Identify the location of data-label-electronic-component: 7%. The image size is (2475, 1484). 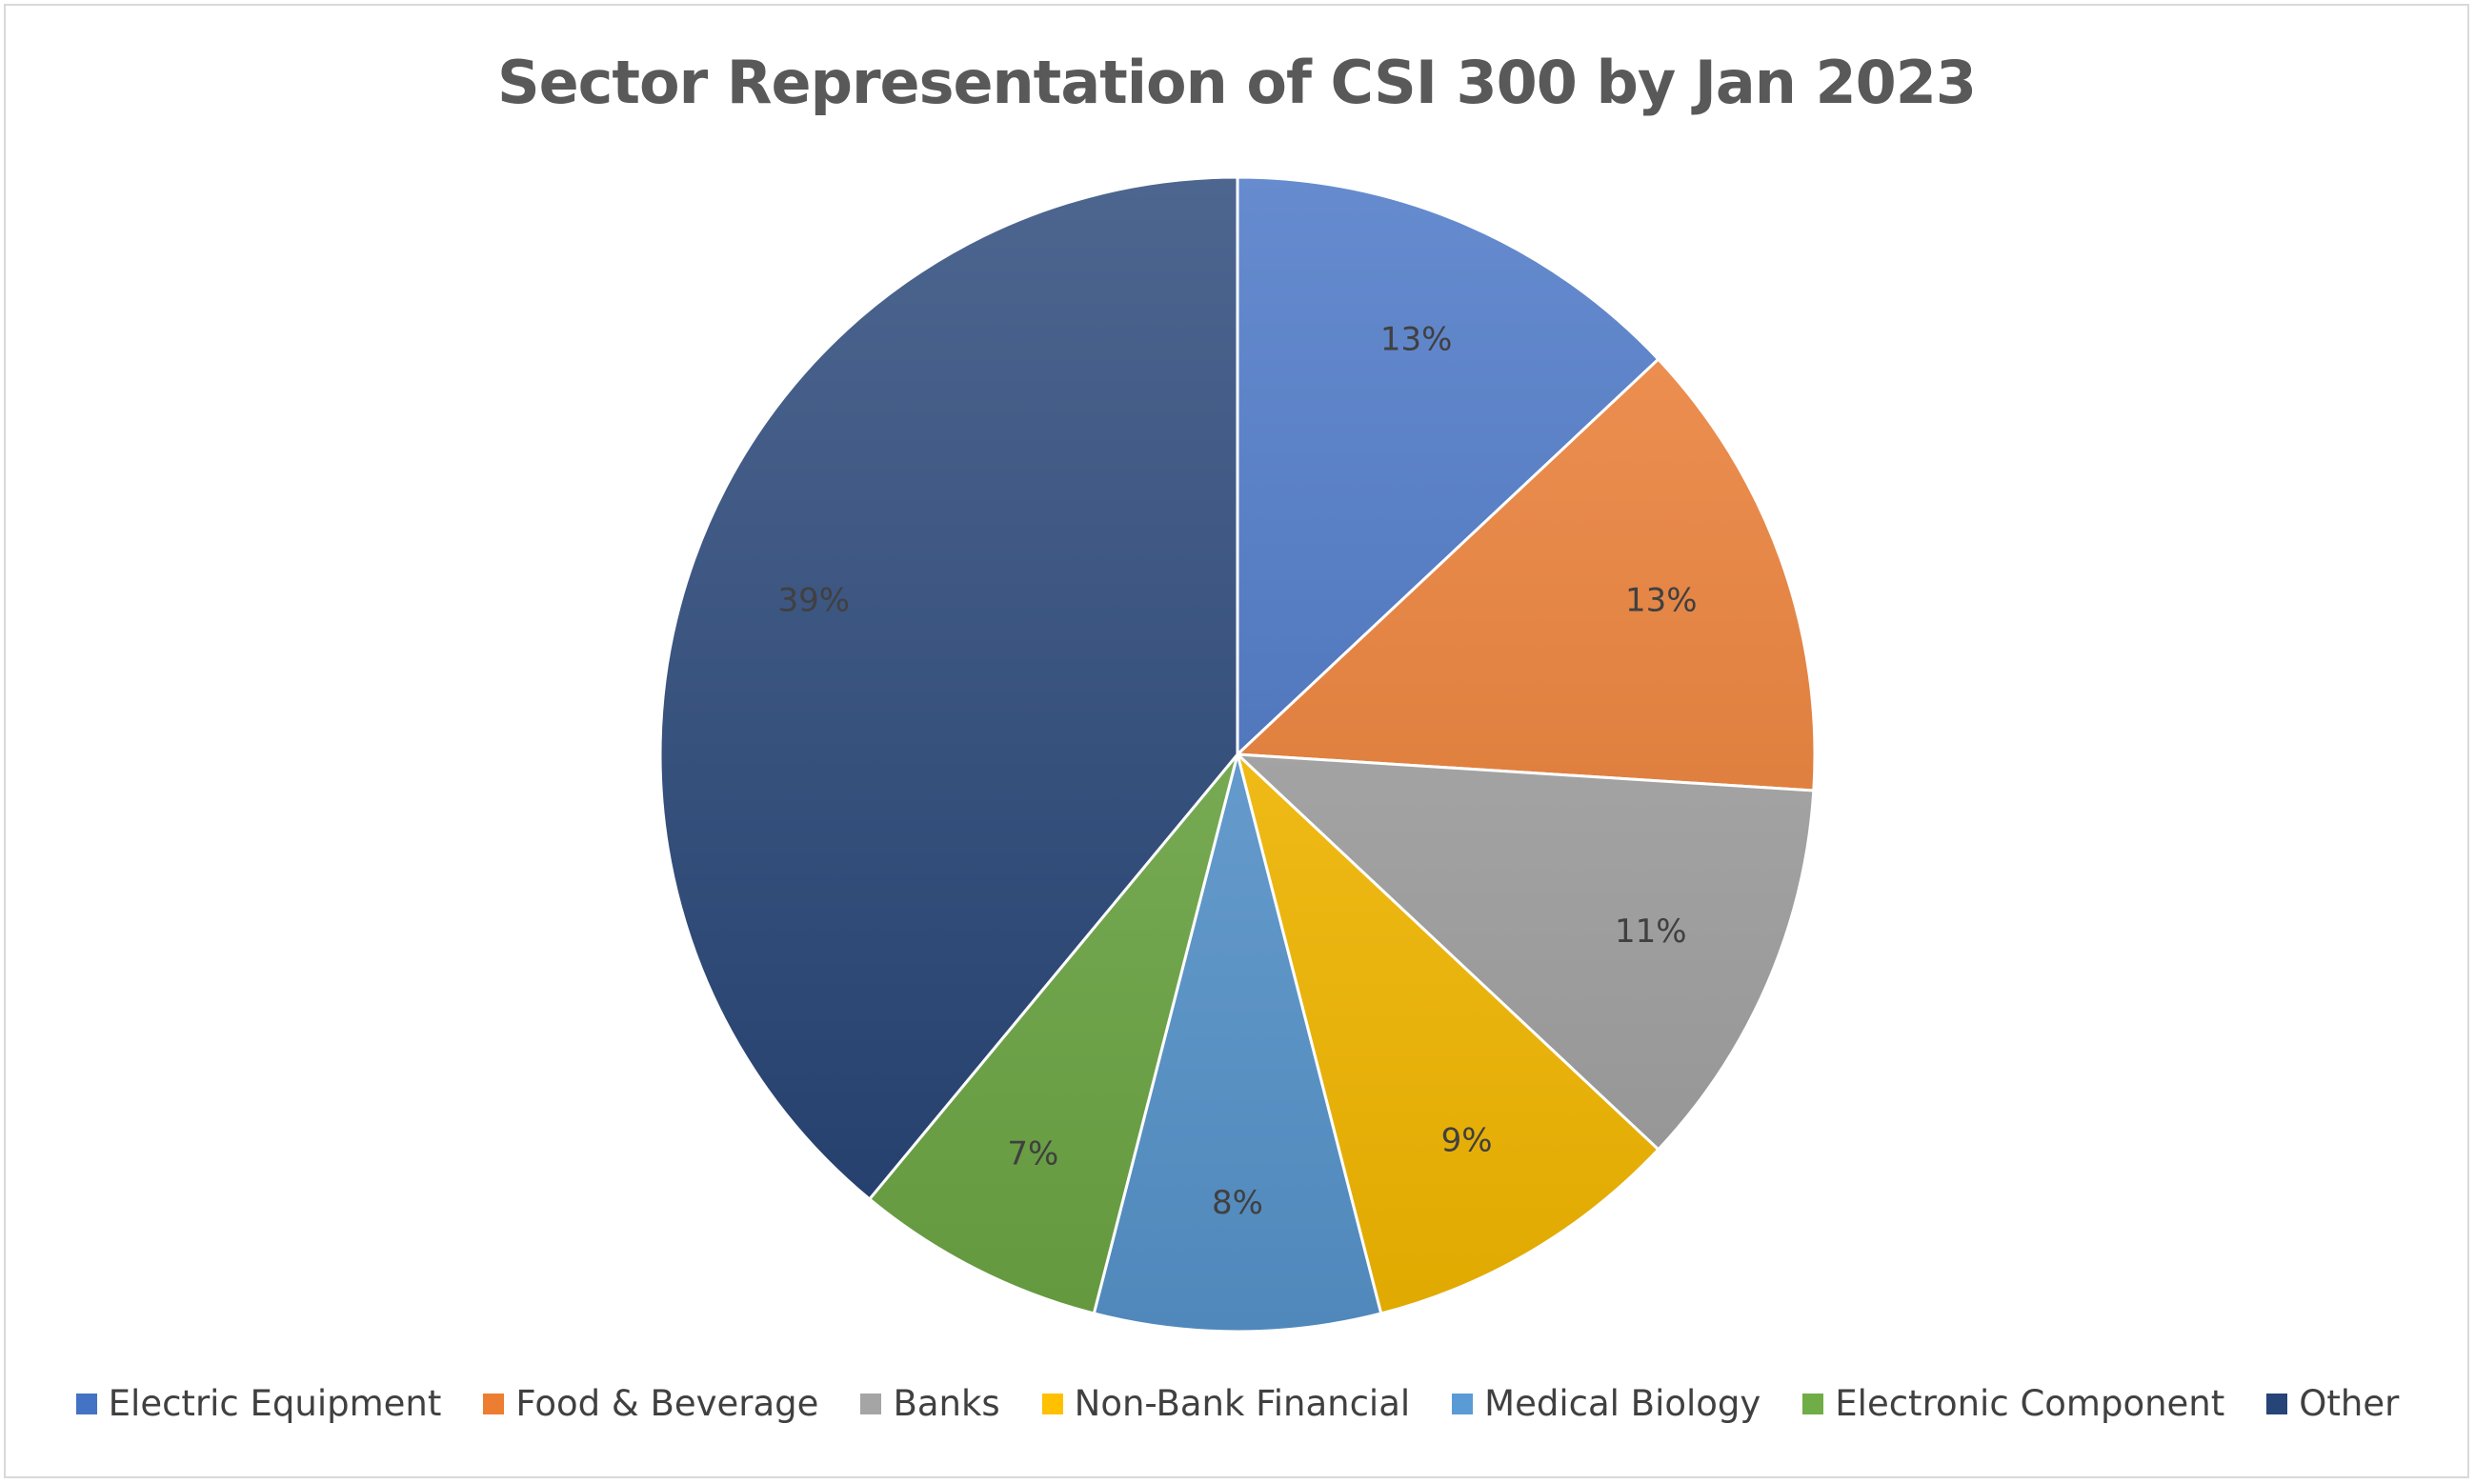
(1032, 1154).